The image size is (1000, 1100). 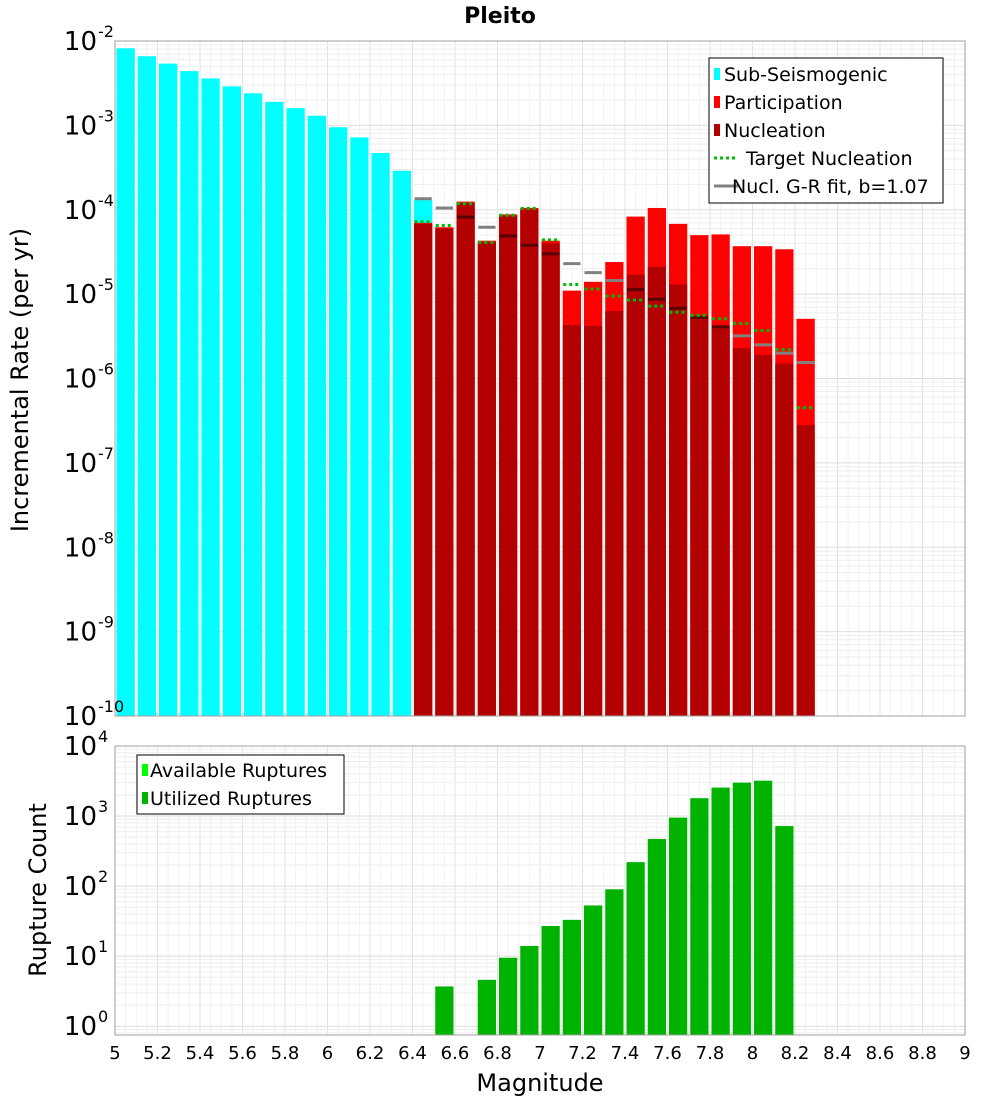 What do you see at coordinates (582, 1053) in the screenshot?
I see `x-tick-label: 7.2` at bounding box center [582, 1053].